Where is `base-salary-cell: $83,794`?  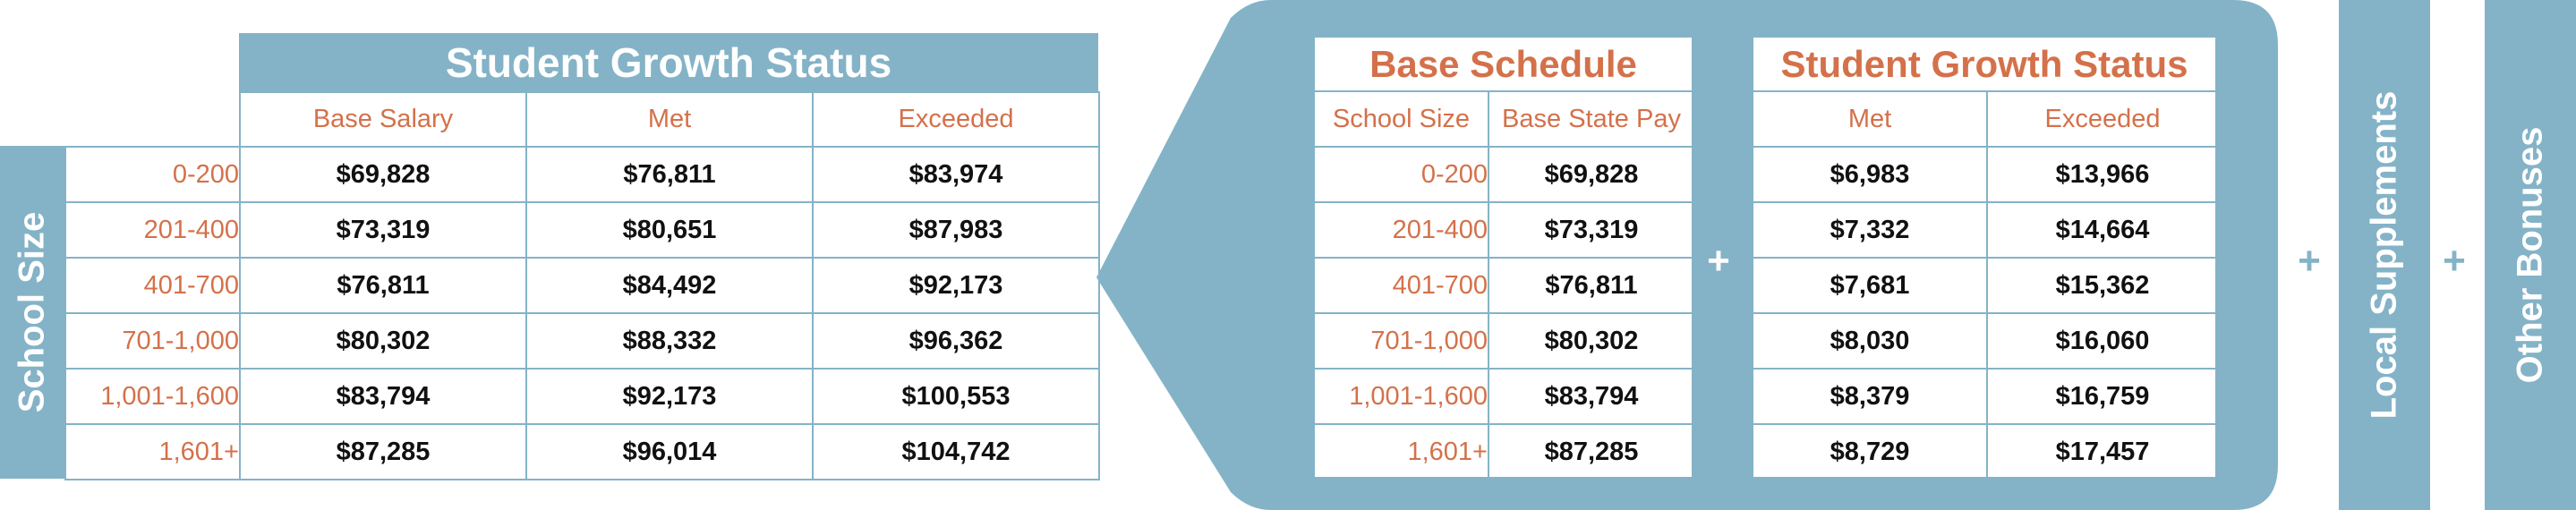 base-salary-cell: $83,794 is located at coordinates (383, 397).